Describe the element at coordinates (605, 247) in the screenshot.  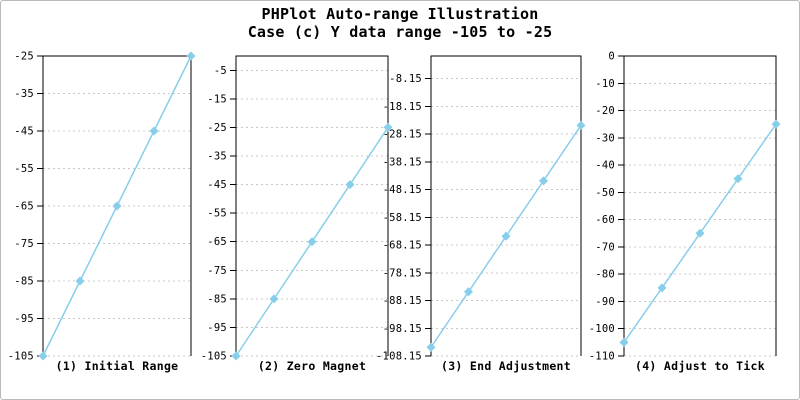
I see `y-tick-label: -70` at that location.